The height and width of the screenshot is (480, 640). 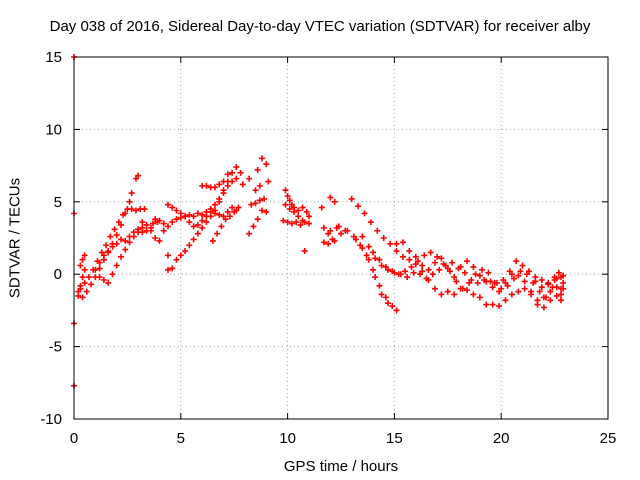 What do you see at coordinates (341, 466) in the screenshot?
I see `x-axis-label: GPS time / hours` at bounding box center [341, 466].